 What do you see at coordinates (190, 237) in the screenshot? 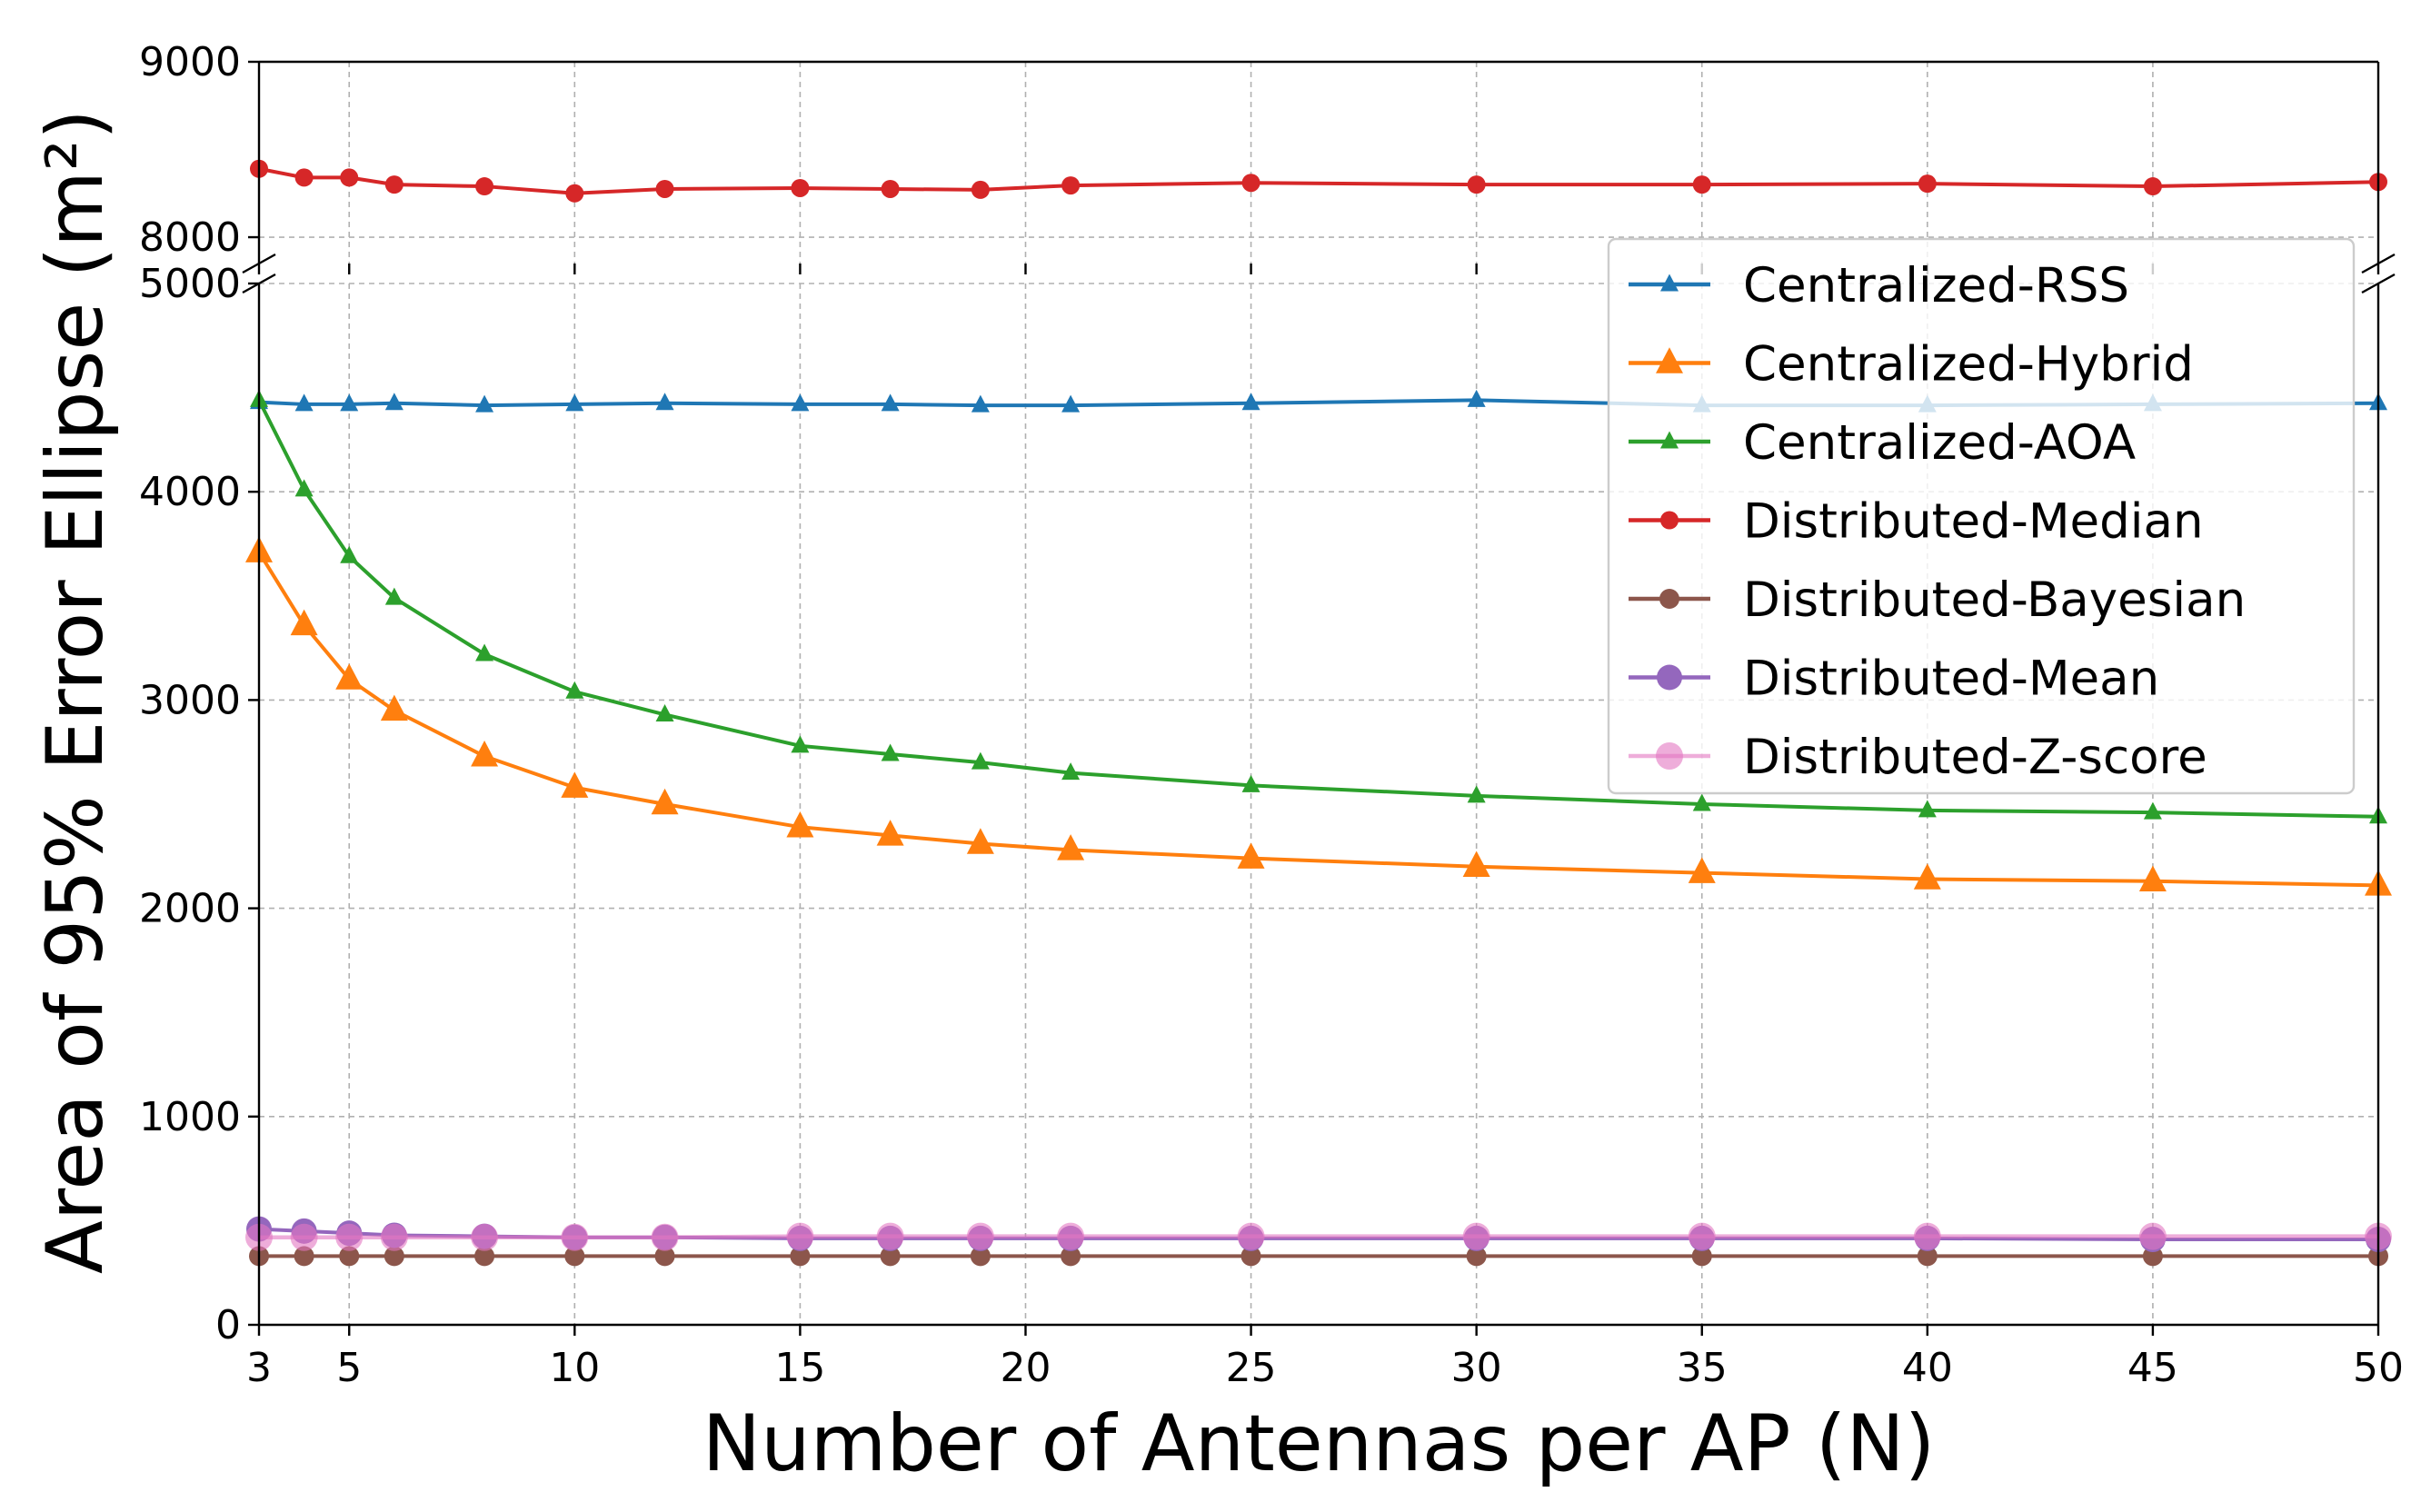
I see `upper-y-tick-label: 8000` at bounding box center [190, 237].